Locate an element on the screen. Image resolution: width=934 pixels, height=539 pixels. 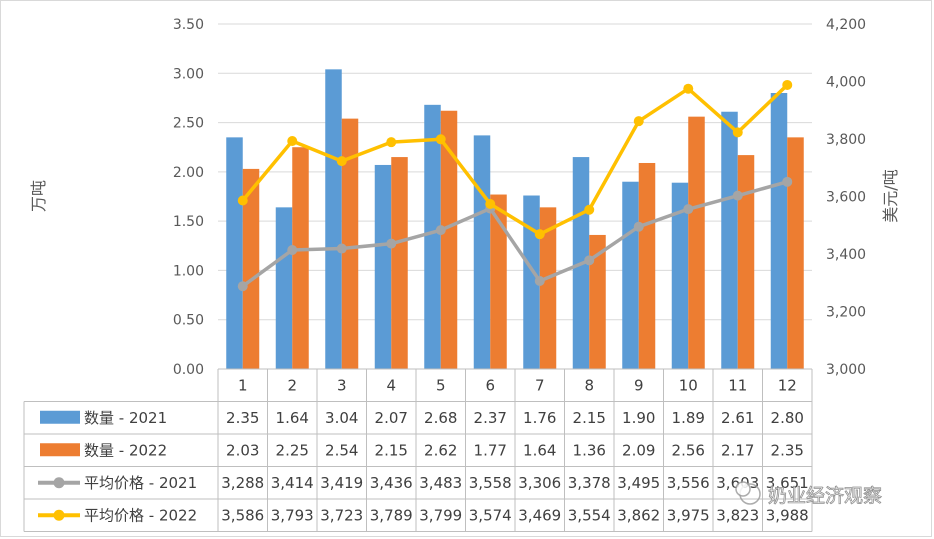
data-table-cell: 3,495 is located at coordinates (638, 483).